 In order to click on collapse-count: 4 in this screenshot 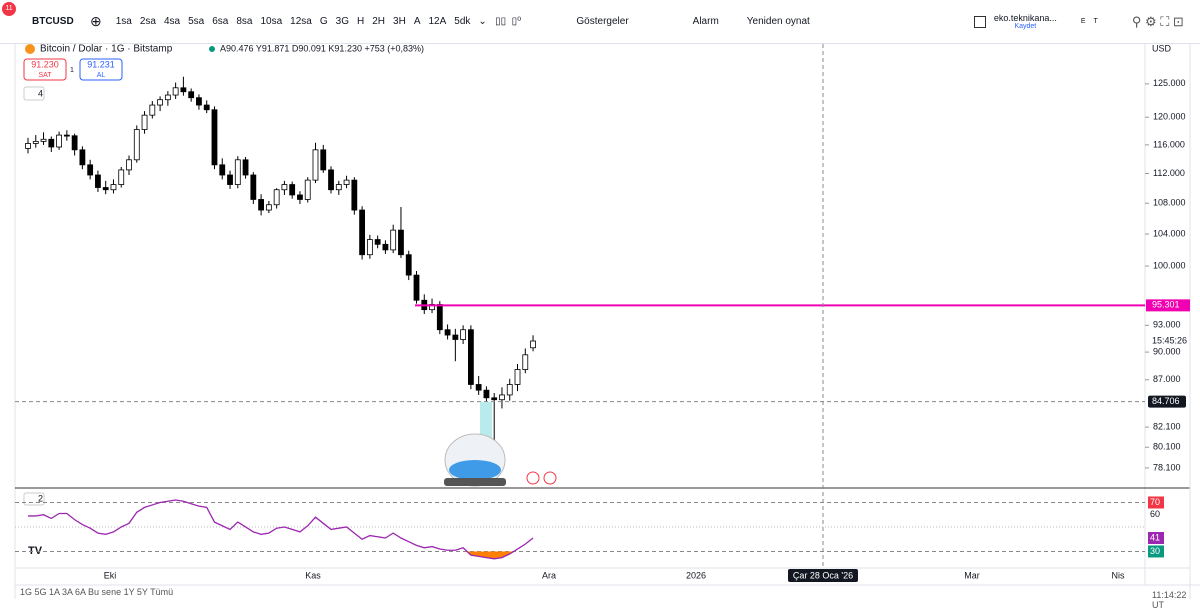, I will do `click(40, 93)`.